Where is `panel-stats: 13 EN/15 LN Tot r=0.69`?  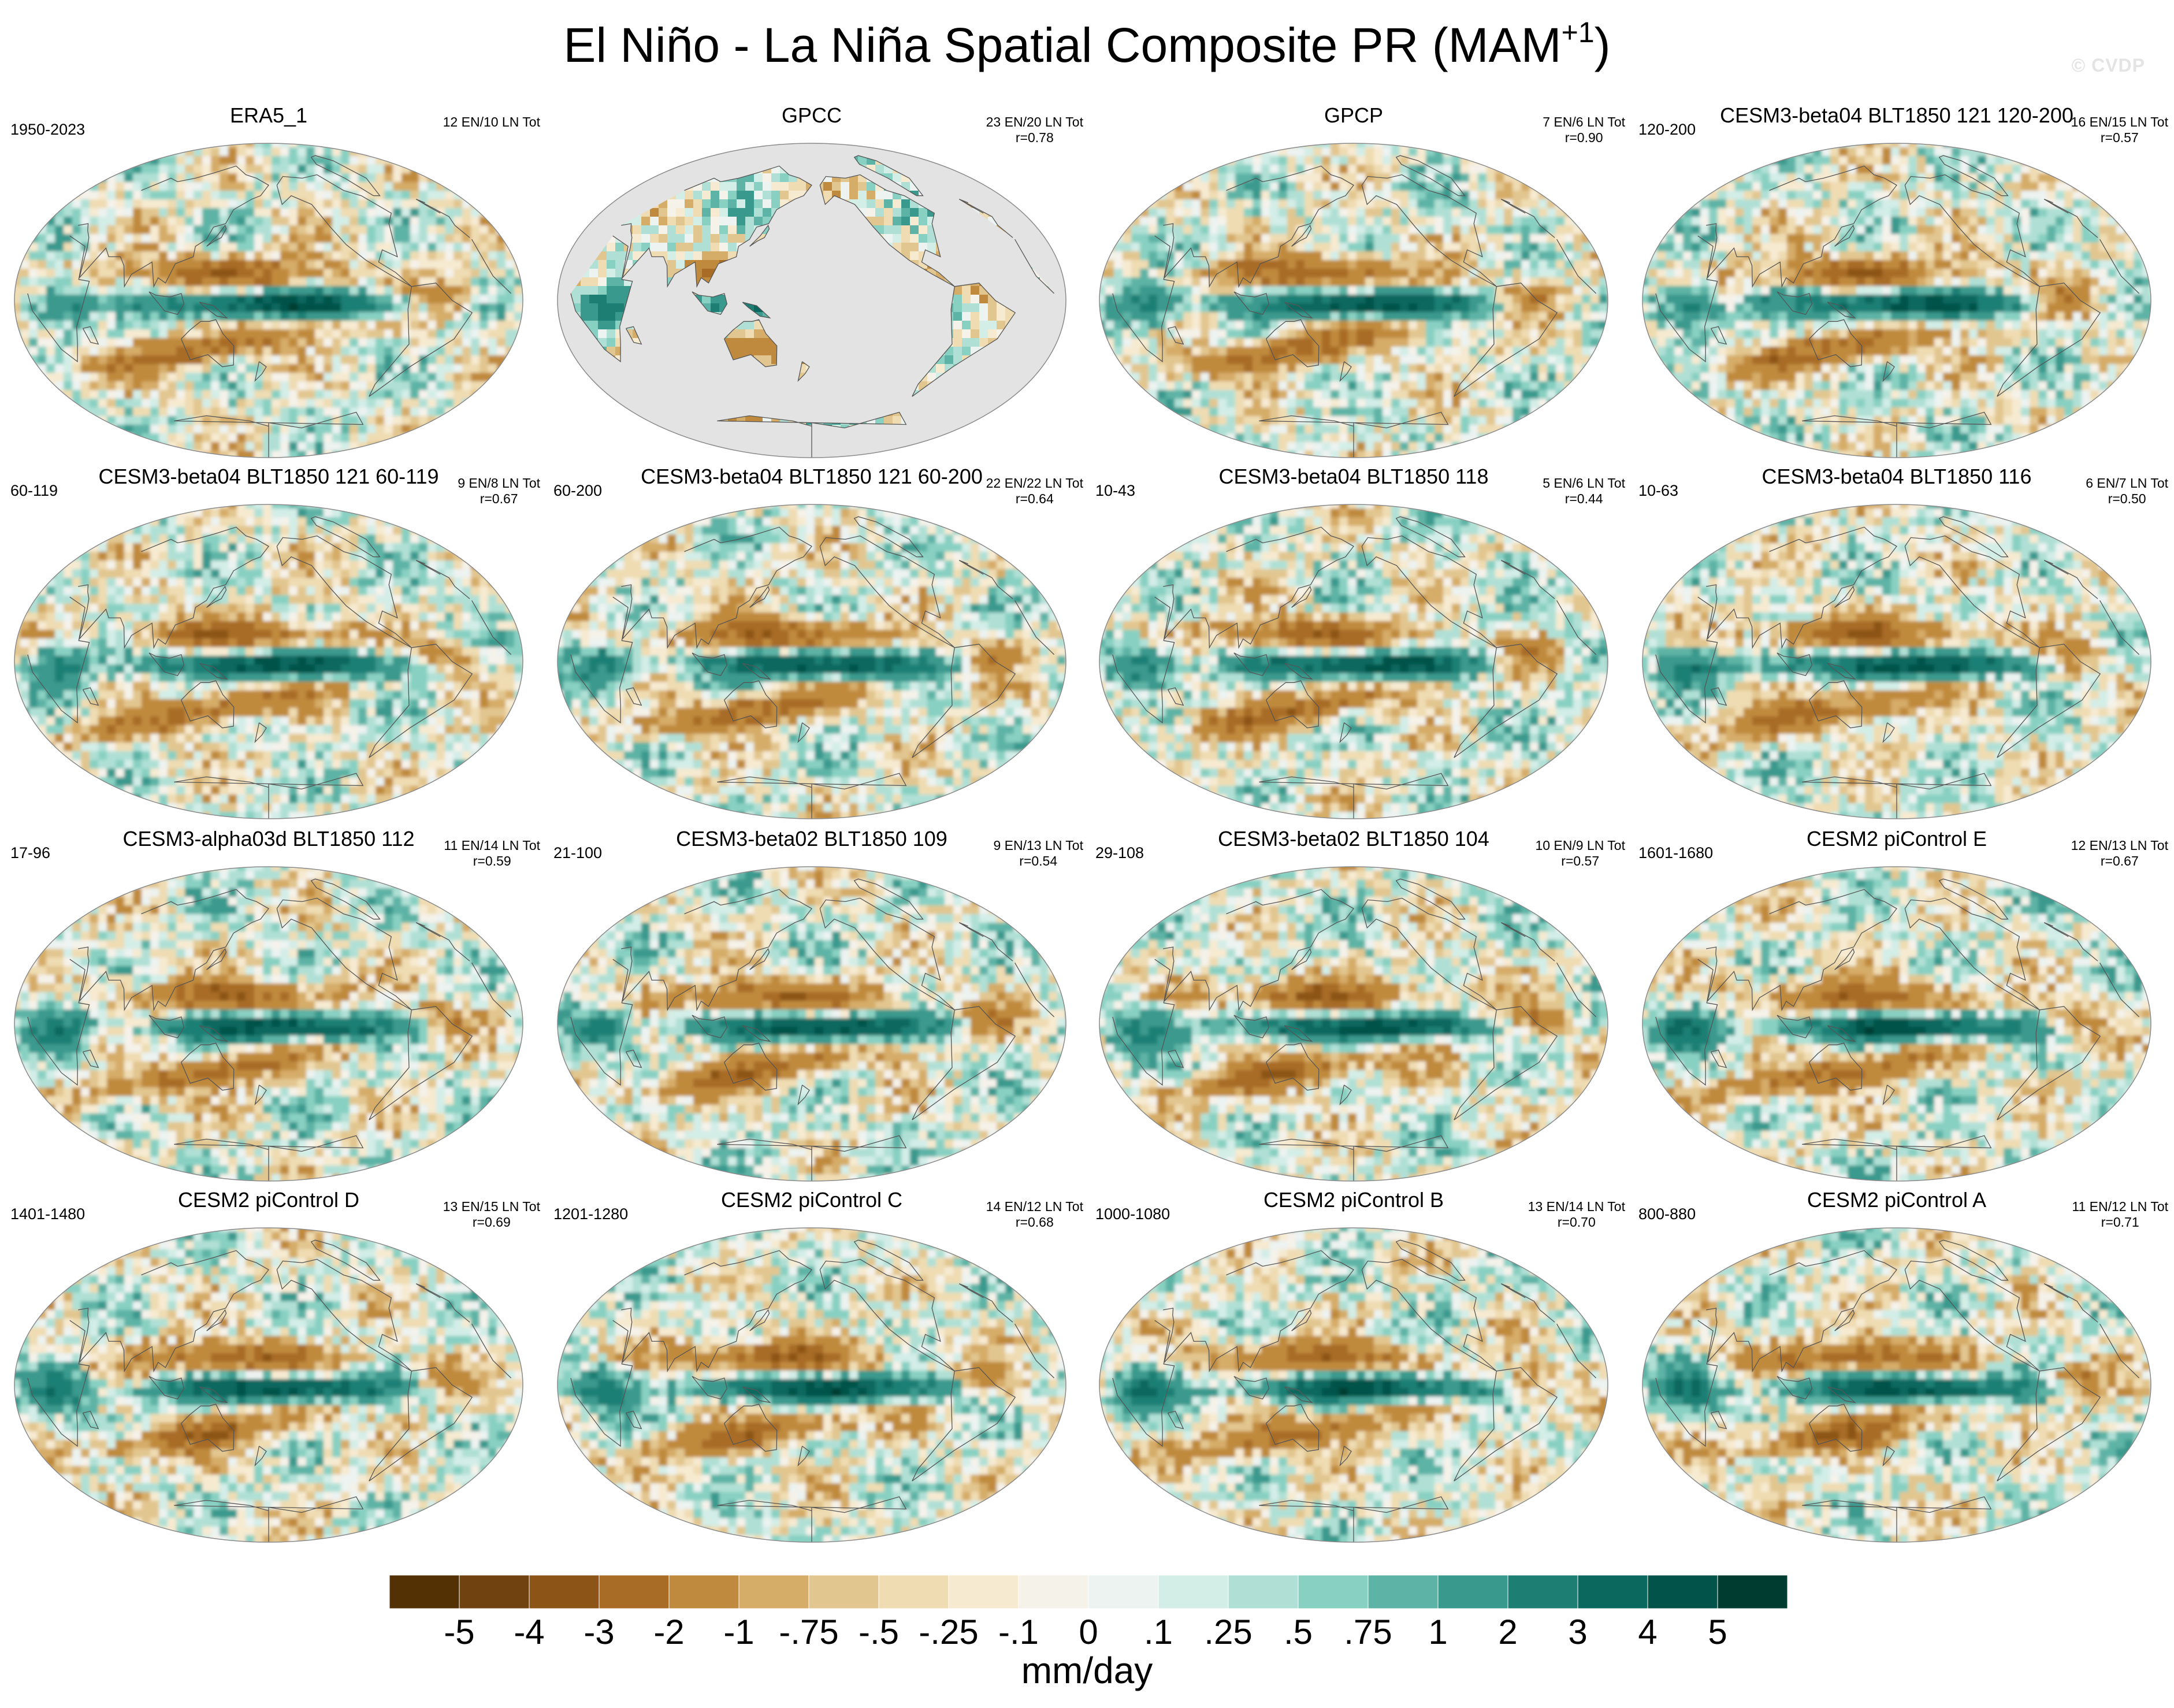
panel-stats: 13 EN/15 LN Tot r=0.69 is located at coordinates (491, 1214).